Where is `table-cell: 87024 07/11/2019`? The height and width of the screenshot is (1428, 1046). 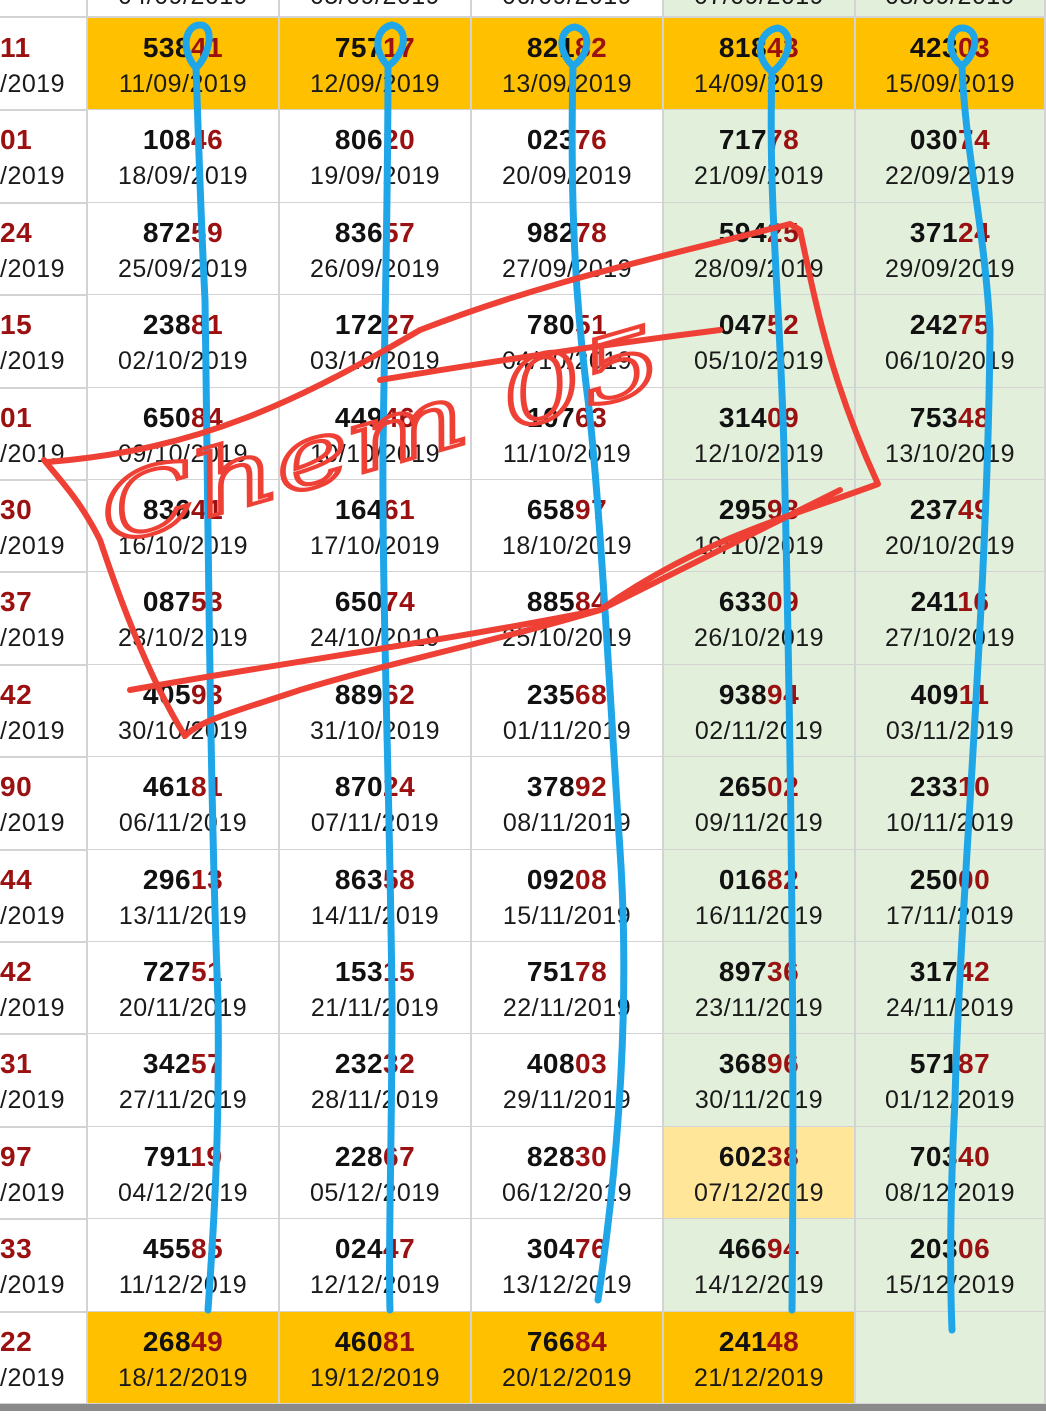 table-cell: 87024 07/11/2019 is located at coordinates (376, 804).